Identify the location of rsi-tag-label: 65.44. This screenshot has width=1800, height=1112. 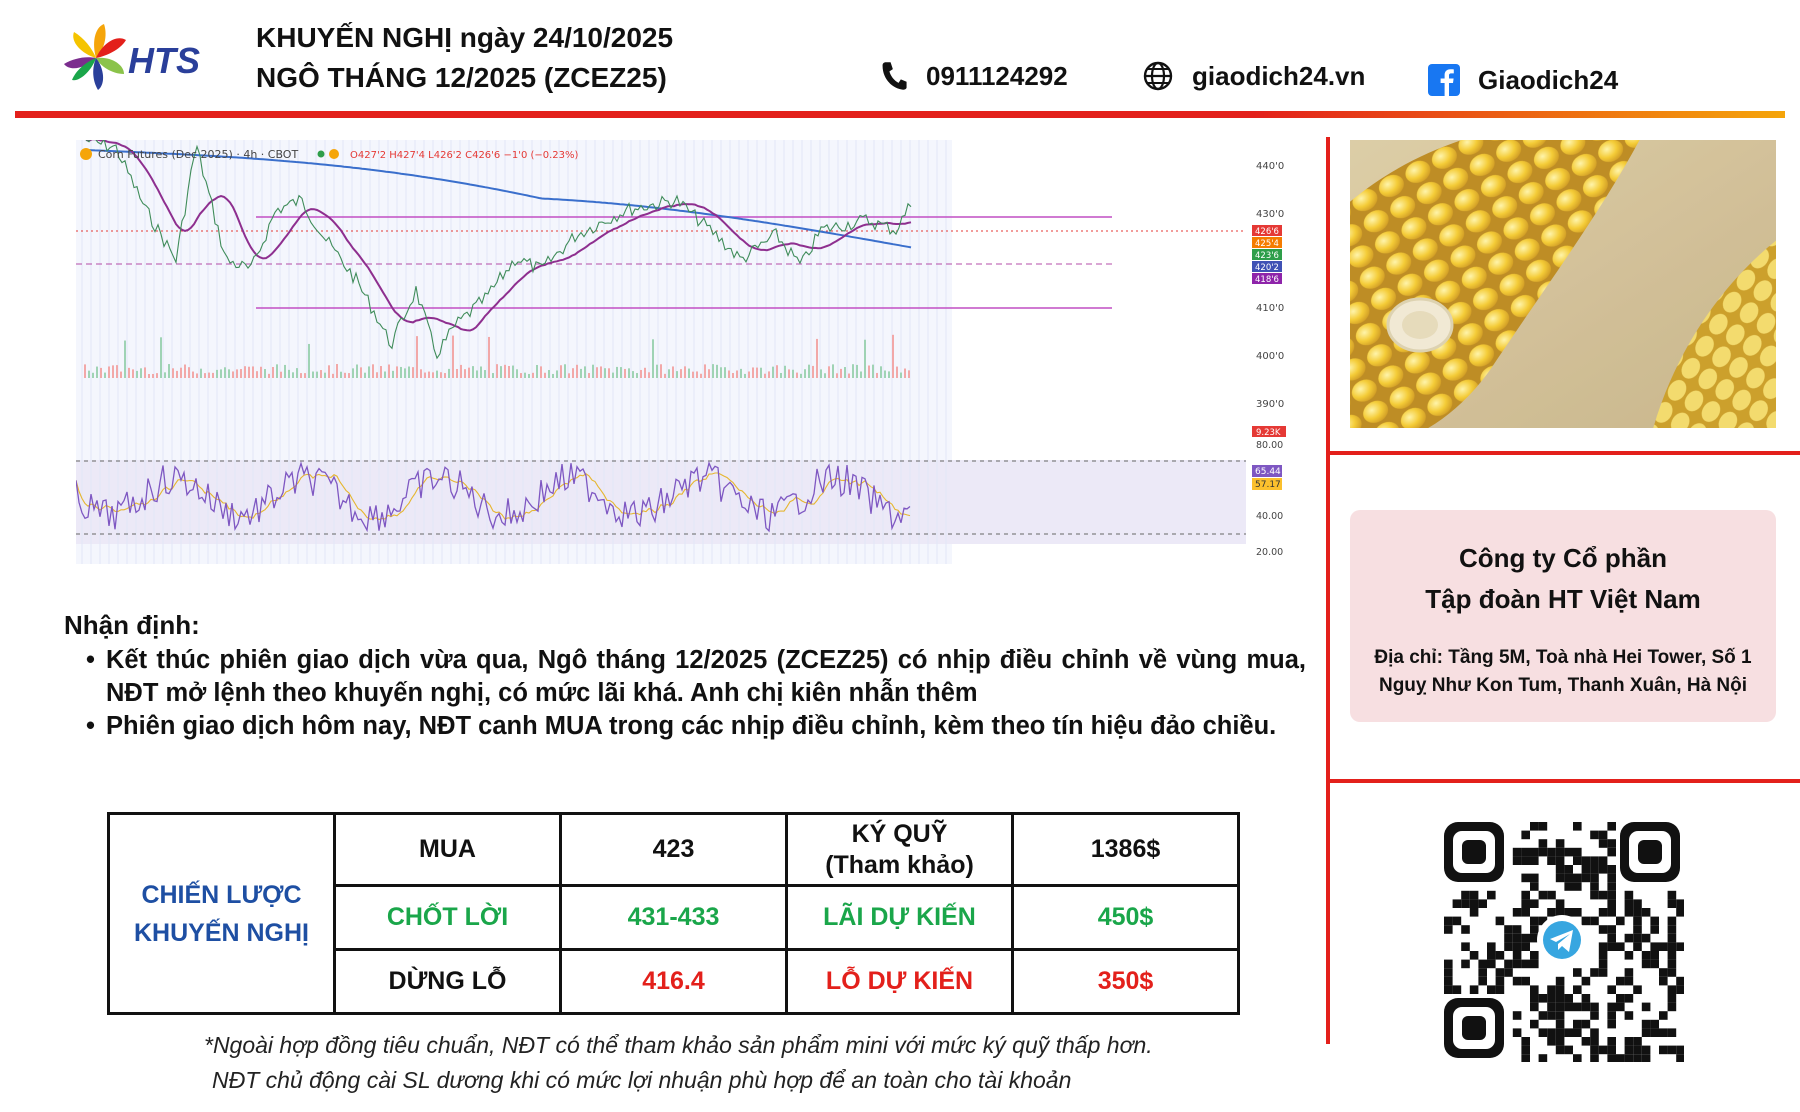
(1268, 472).